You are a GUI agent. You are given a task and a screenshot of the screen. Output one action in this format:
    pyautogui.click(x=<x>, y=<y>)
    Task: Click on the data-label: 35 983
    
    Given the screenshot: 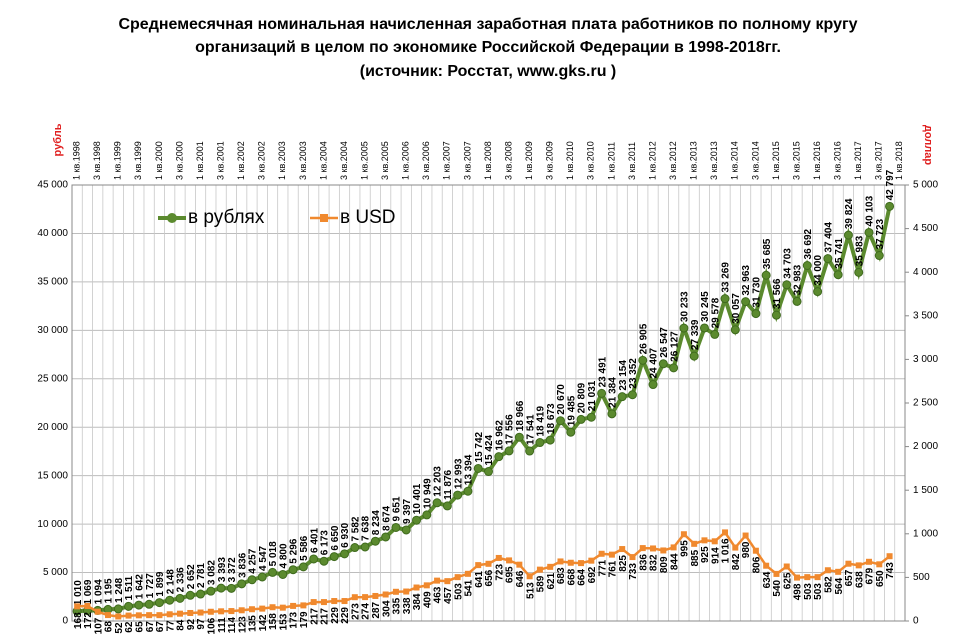 What is the action you would take?
    pyautogui.click(x=859, y=250)
    